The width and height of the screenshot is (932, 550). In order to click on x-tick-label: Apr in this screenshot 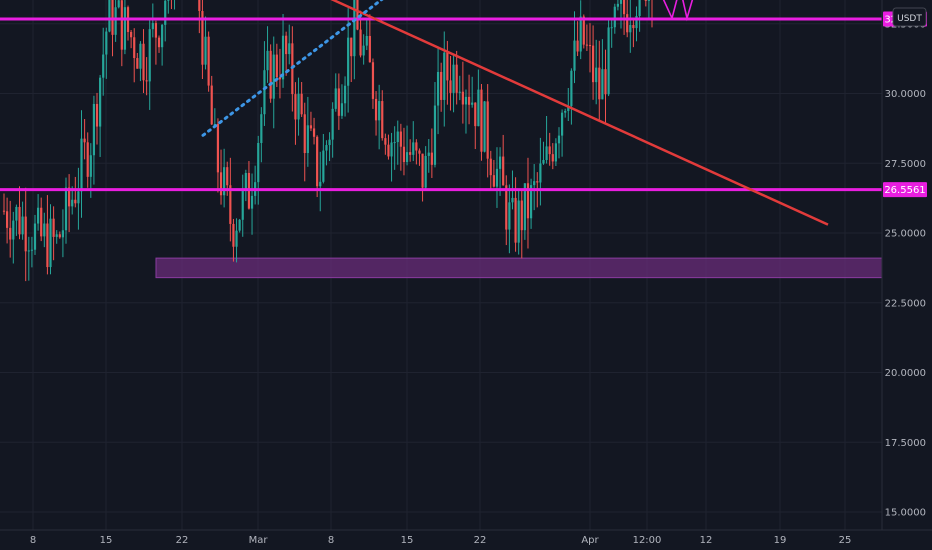, I will do `click(590, 540)`.